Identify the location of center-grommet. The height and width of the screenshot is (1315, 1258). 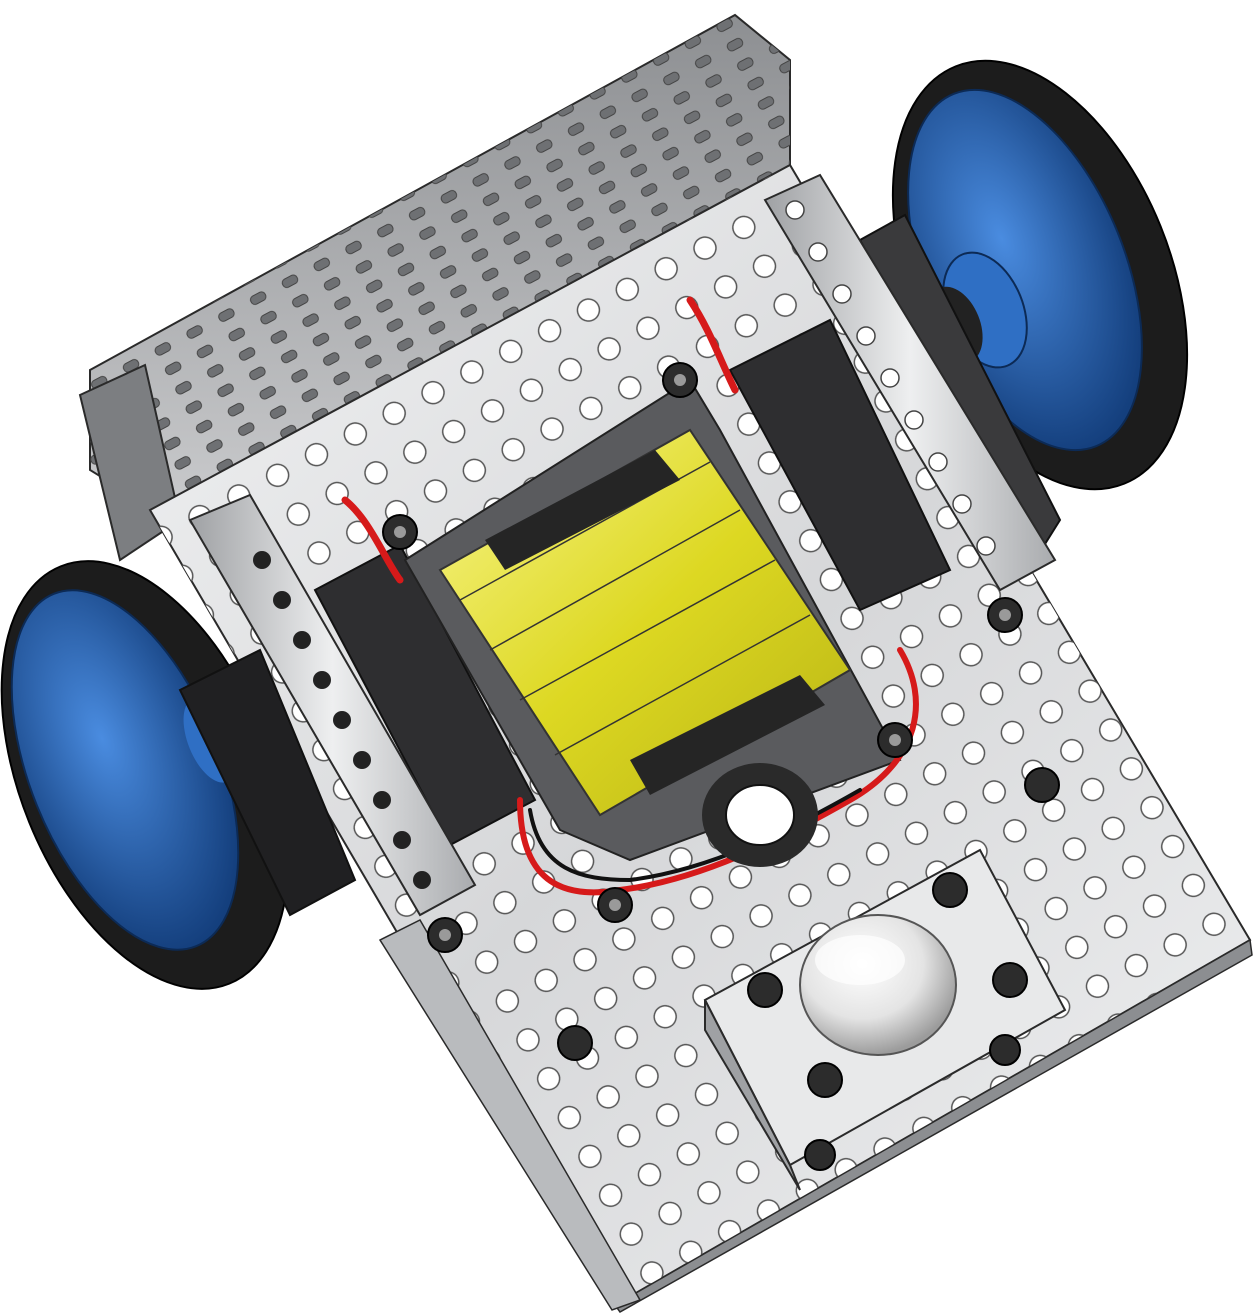
(760, 815).